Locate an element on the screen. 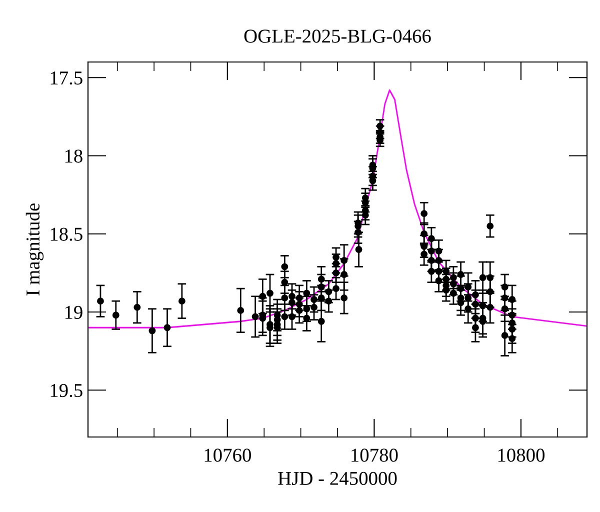  y-tick-label: 18 is located at coordinates (73, 156).